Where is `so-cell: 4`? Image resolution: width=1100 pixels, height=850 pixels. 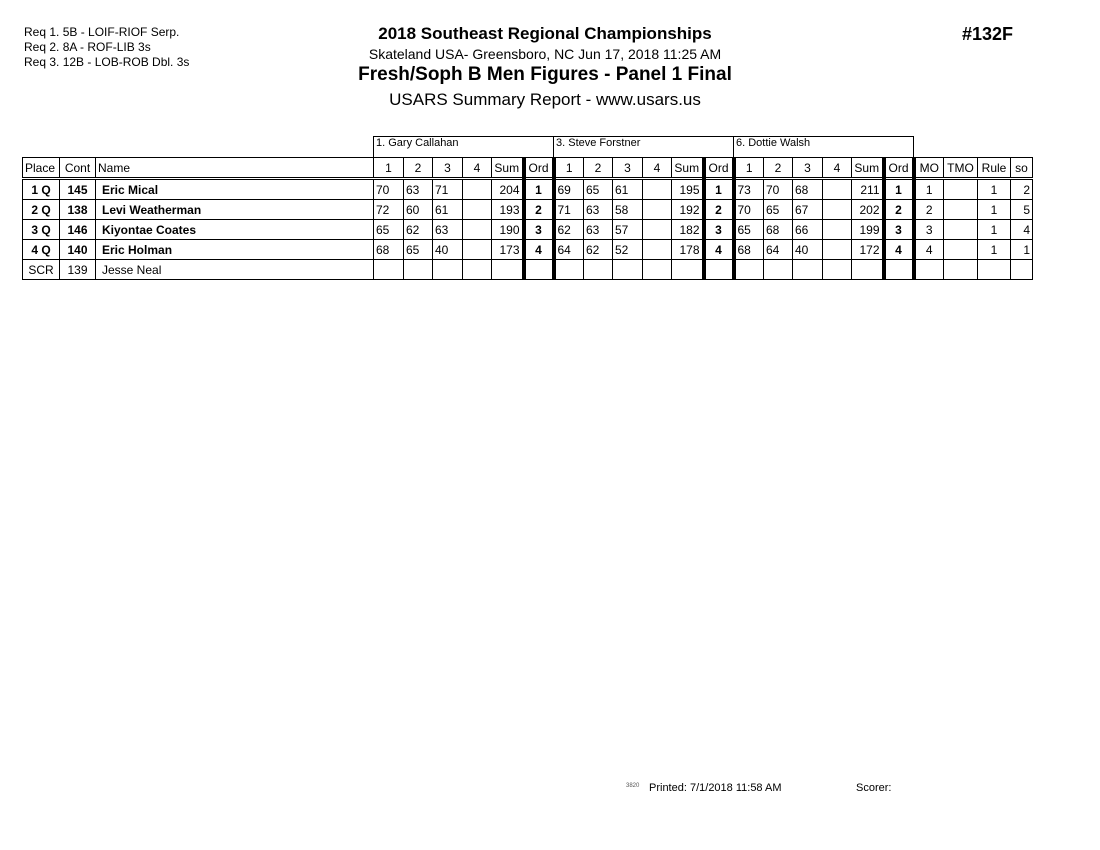 so-cell: 4 is located at coordinates (1021, 229).